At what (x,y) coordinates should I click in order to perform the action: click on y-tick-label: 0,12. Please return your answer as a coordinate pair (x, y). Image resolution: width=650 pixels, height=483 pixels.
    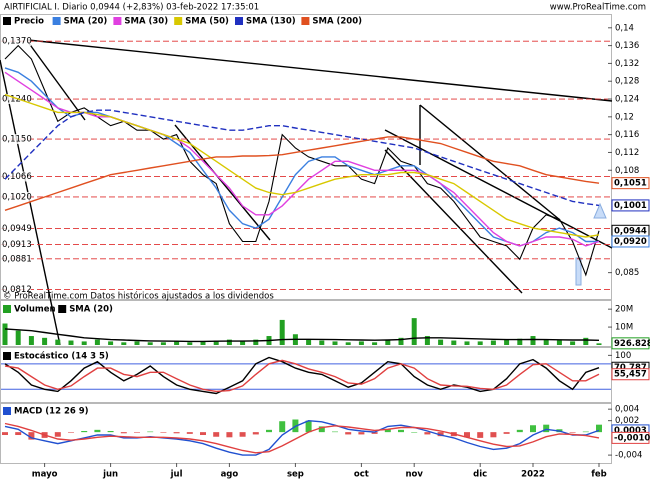
    Looking at the image, I should click on (624, 117).